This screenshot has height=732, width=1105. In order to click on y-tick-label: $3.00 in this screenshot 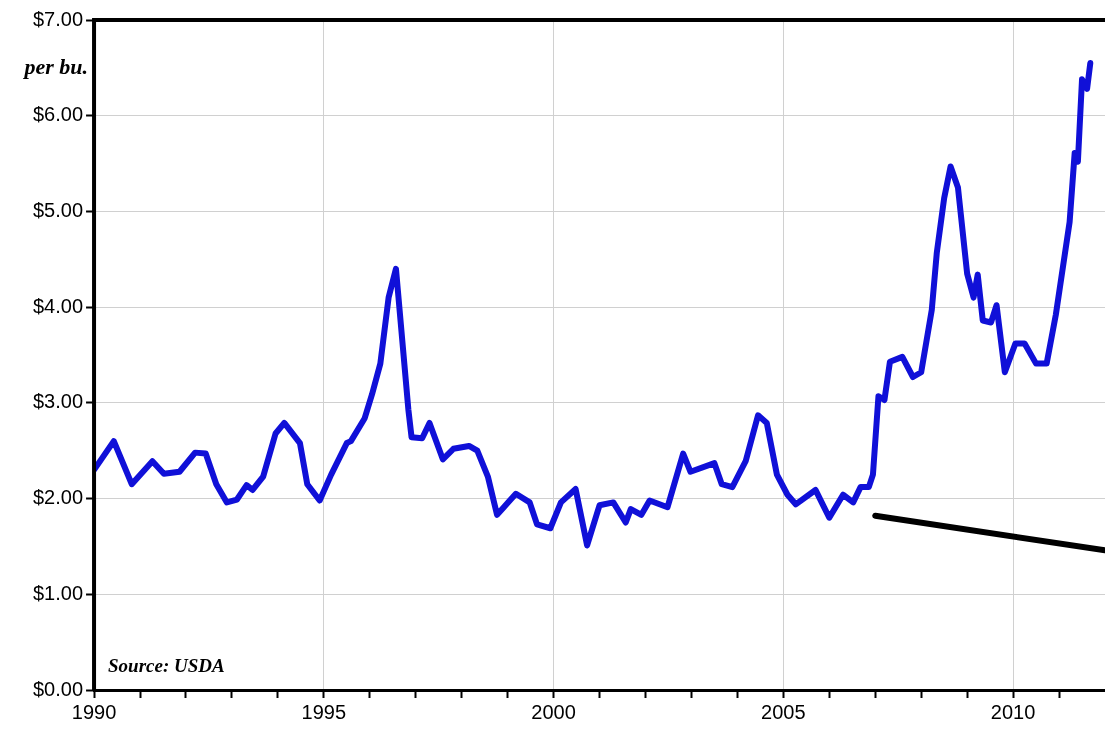, I will do `click(58, 401)`.